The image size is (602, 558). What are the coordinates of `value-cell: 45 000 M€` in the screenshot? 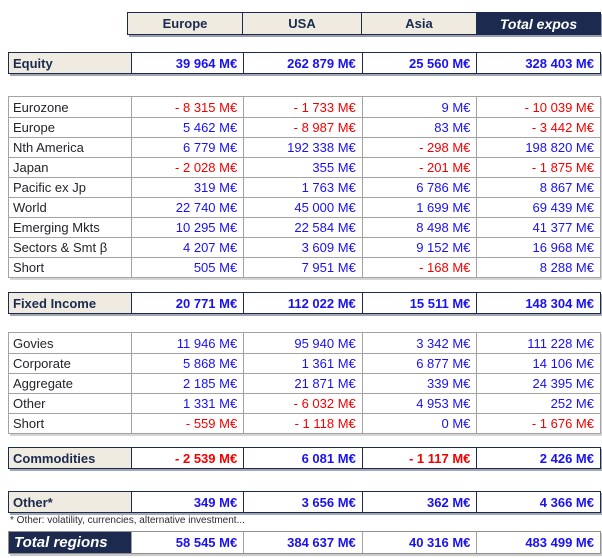 It's located at (302, 207).